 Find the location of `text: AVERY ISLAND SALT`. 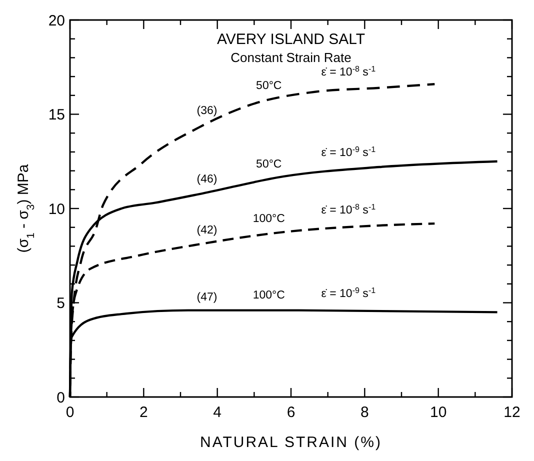

text: AVERY ISLAND SALT is located at coordinates (291, 39).